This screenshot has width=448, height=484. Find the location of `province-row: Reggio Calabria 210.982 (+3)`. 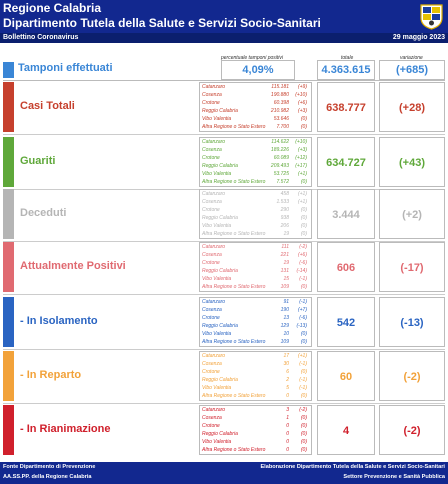

province-row: Reggio Calabria 210.982 (+3) is located at coordinates (255, 111).